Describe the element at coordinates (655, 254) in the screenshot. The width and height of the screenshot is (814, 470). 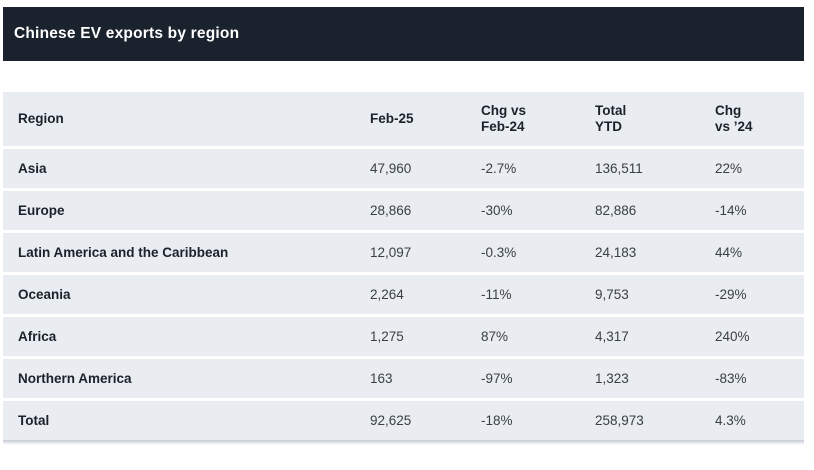
I see `cell-total-ytd: 24,183` at that location.